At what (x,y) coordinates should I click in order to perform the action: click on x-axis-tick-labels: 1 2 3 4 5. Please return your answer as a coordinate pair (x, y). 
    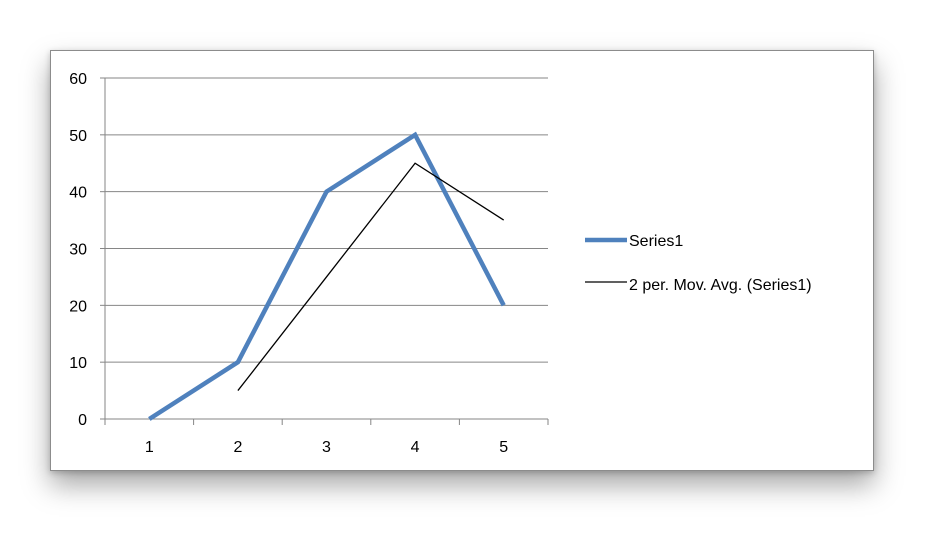
    Looking at the image, I should click on (326, 447).